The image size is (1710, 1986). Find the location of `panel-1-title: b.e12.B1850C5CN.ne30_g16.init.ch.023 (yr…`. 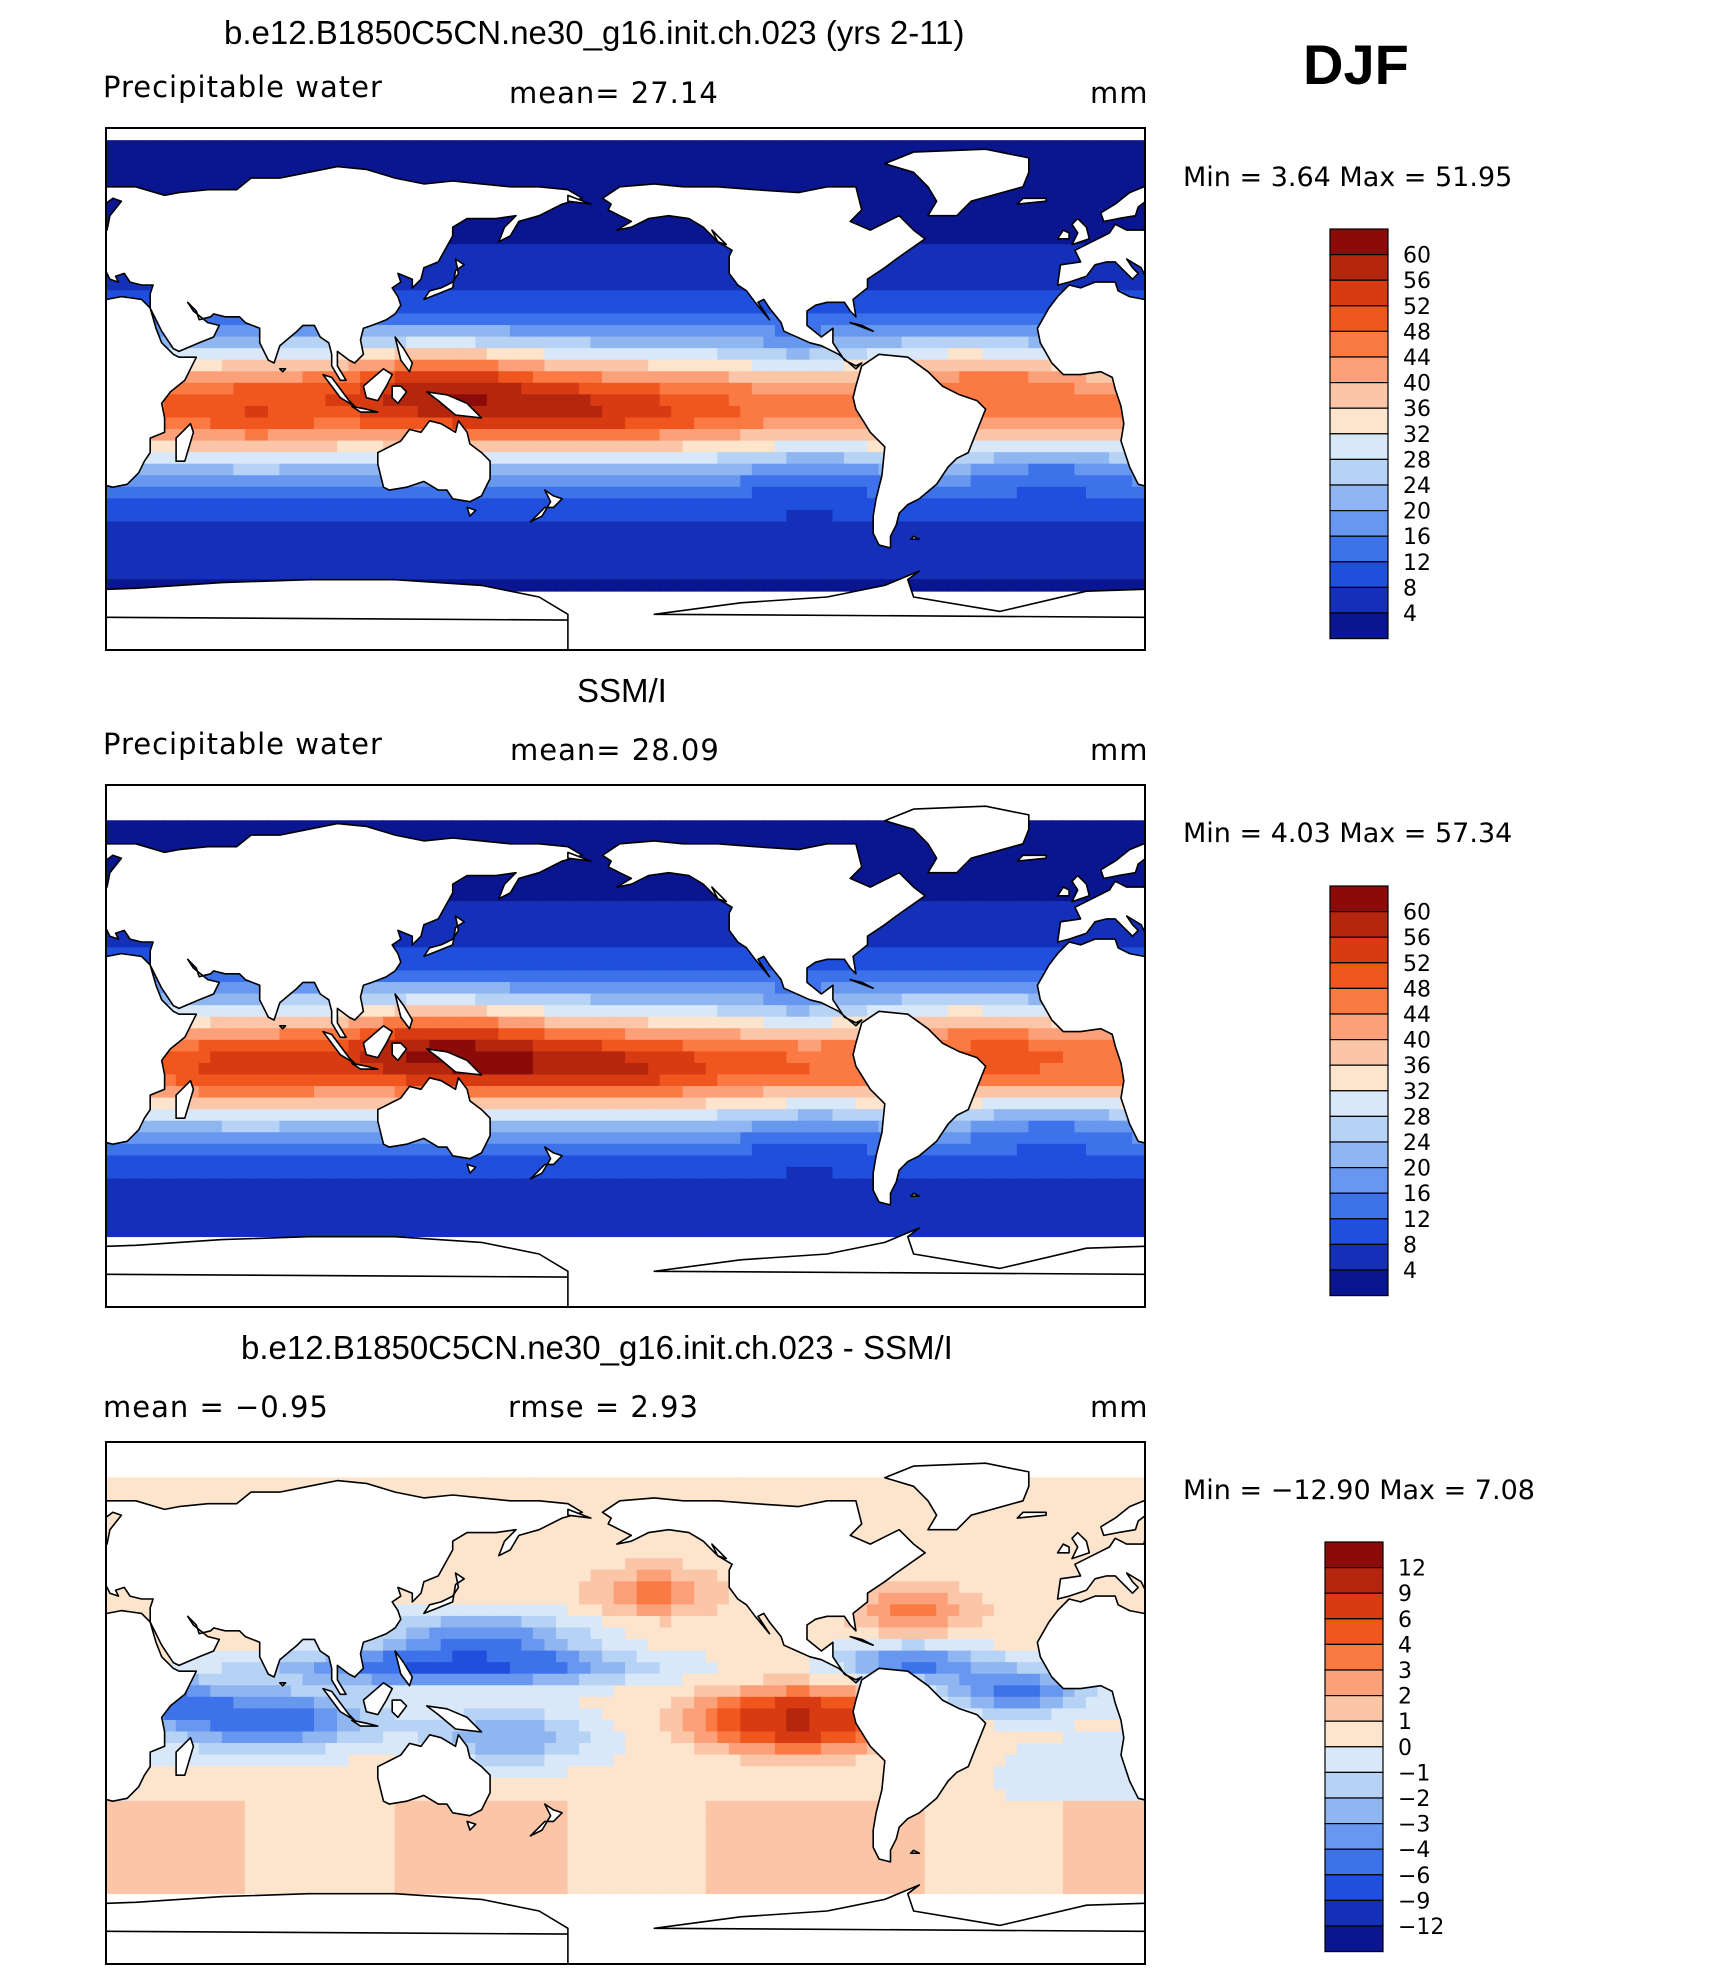

panel-1-title: b.e12.B1850C5CN.ne30_g16.init.ch.023 (yr… is located at coordinates (594, 32).